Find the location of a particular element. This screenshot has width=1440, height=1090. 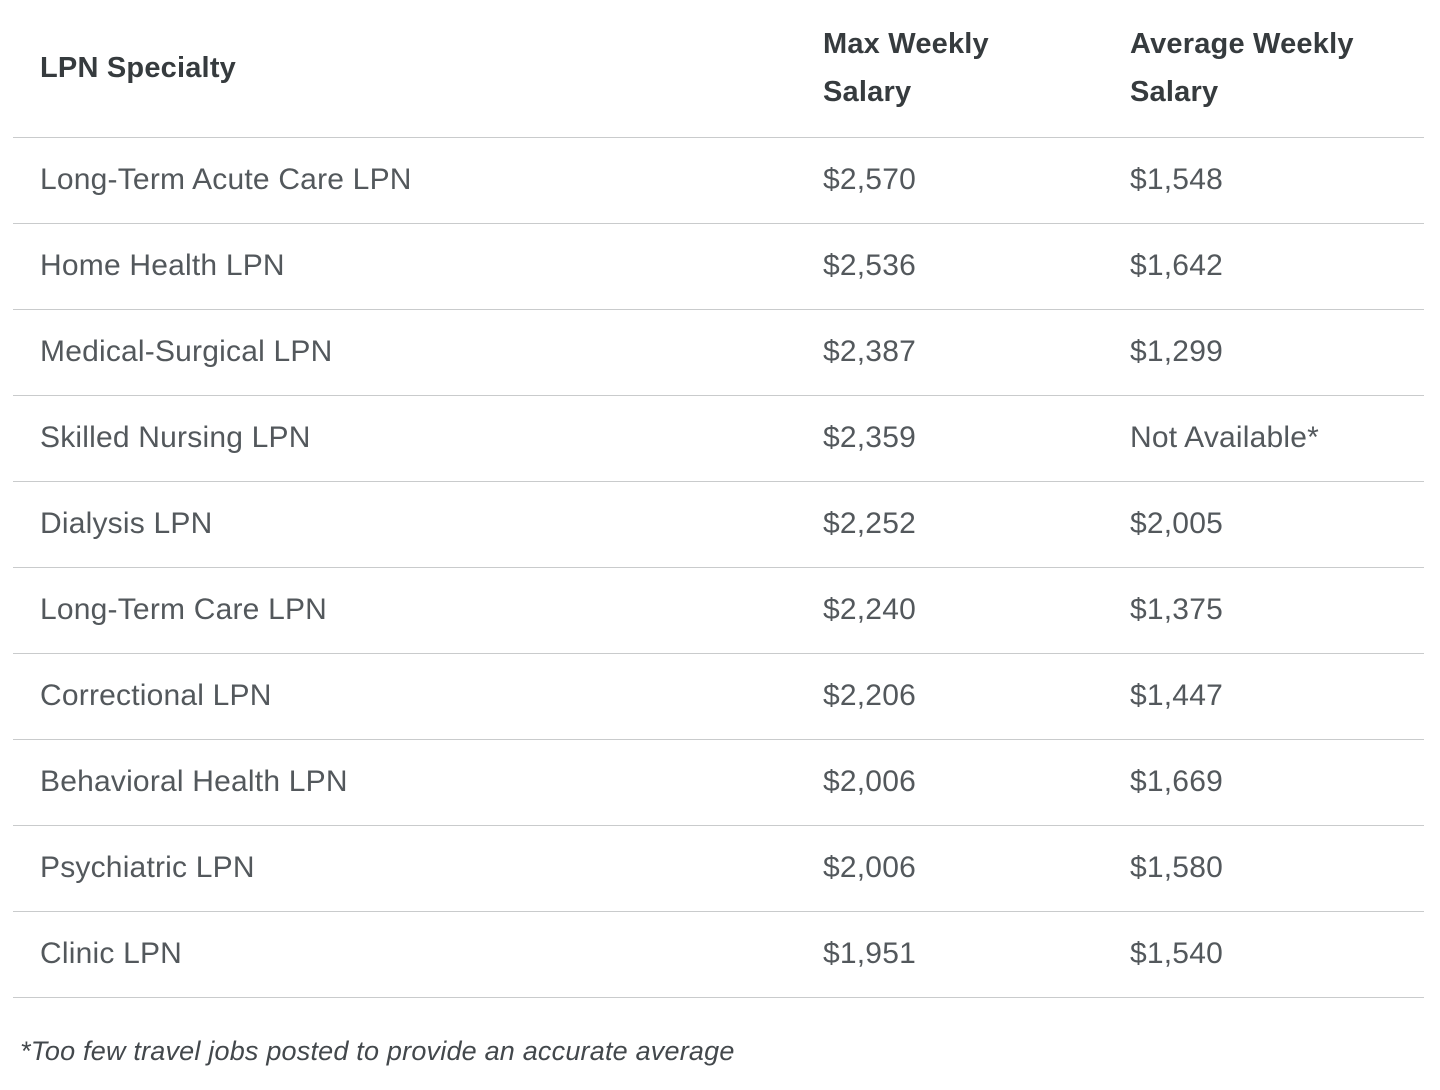

specialty-cell: Home Health LPN is located at coordinates (418, 266).